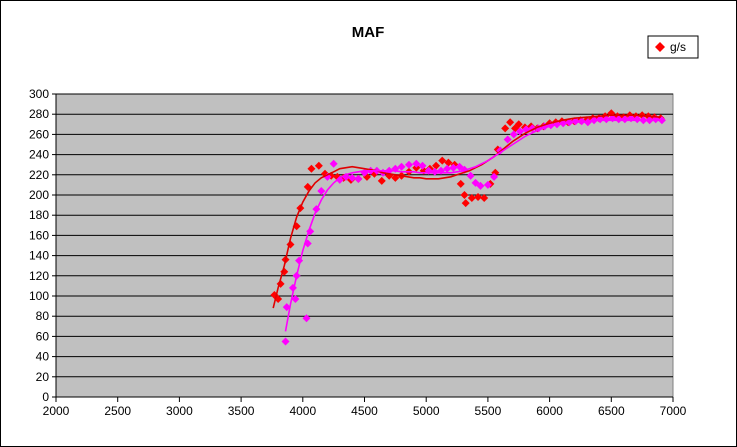 This screenshot has width=737, height=447. What do you see at coordinates (39, 134) in the screenshot?
I see `y-tick-label: 260` at bounding box center [39, 134].